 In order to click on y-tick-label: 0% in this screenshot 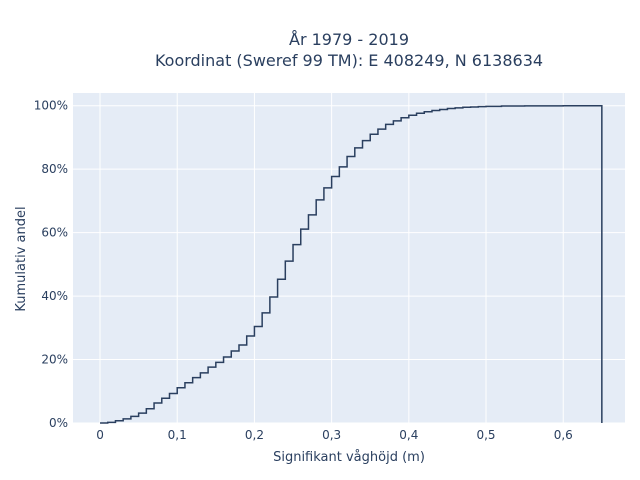, I will do `click(58, 423)`.